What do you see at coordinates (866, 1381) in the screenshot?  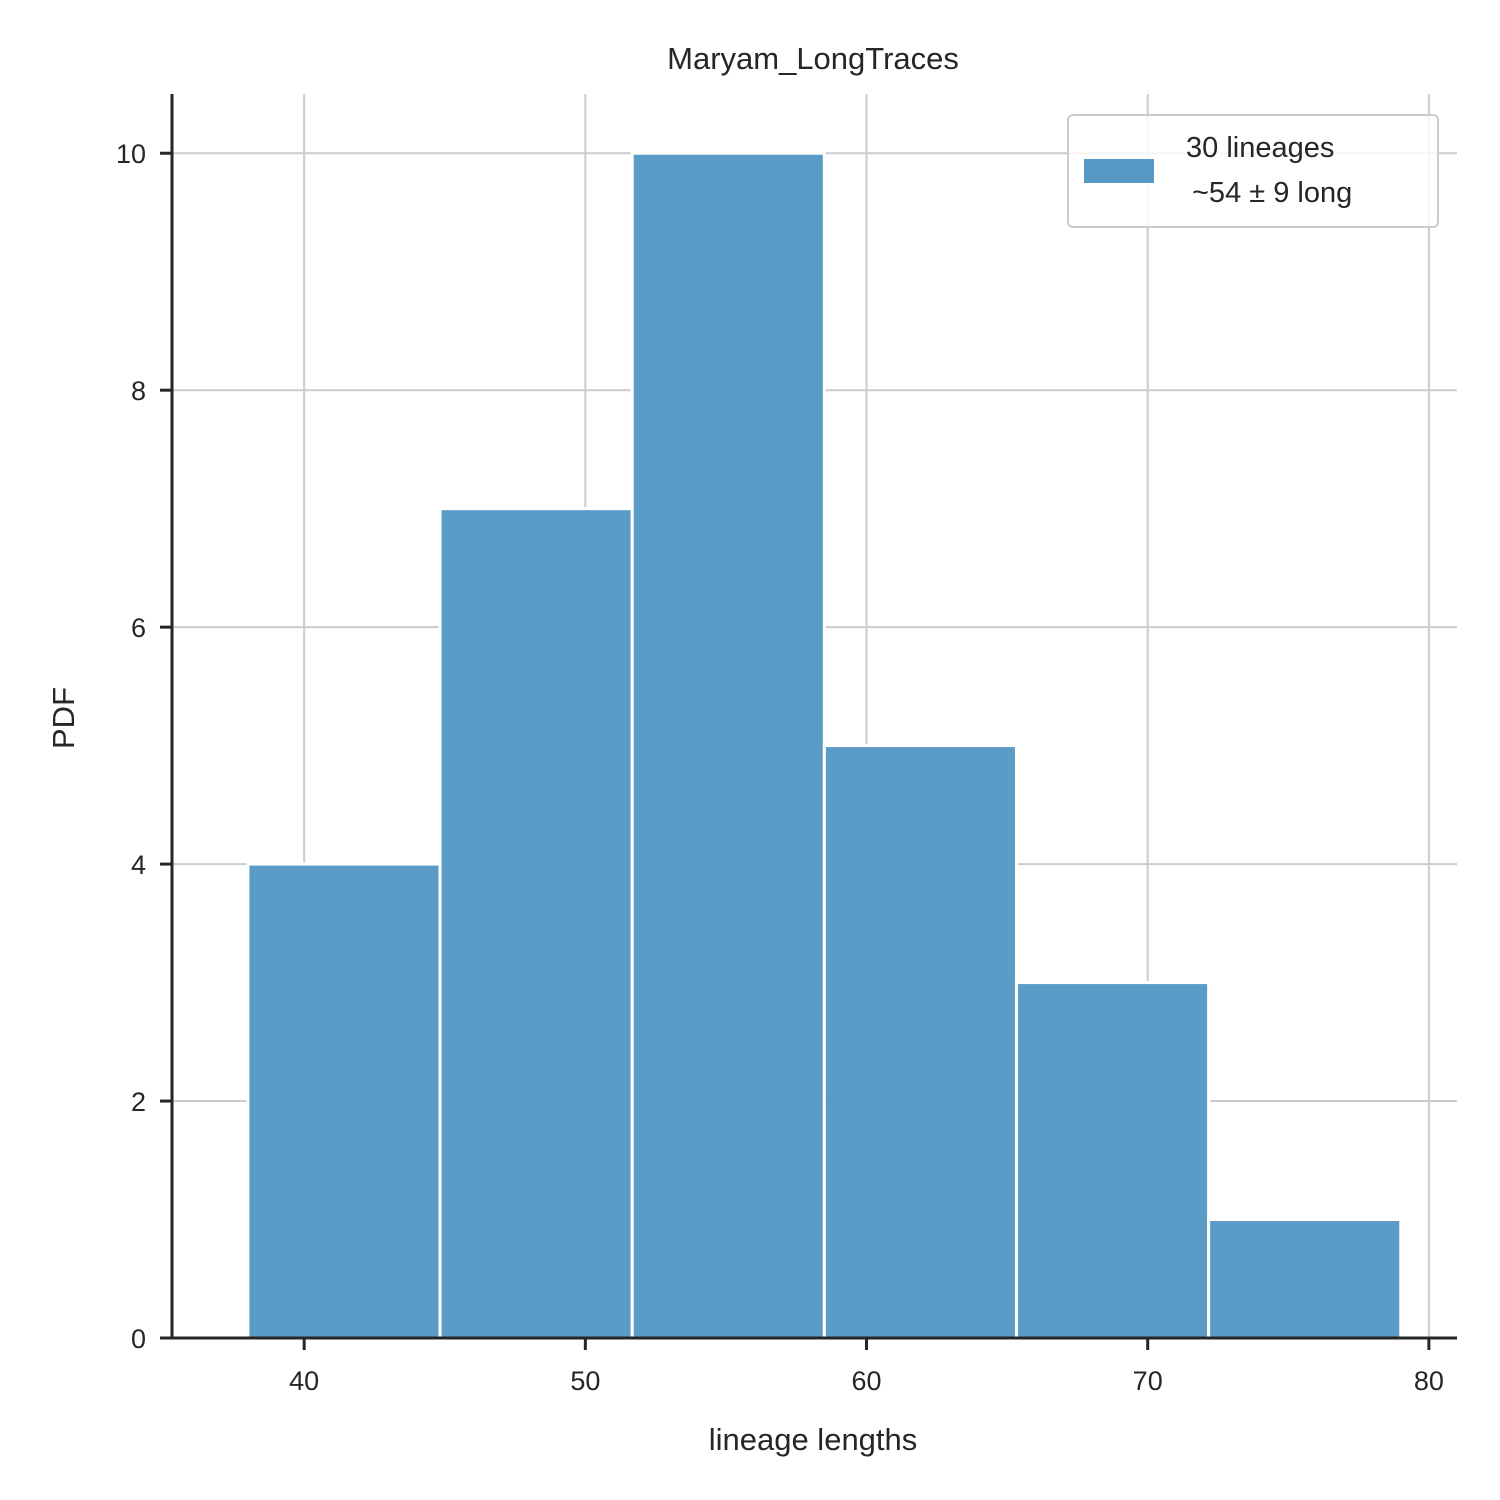 I see `x-tick-label: 60` at bounding box center [866, 1381].